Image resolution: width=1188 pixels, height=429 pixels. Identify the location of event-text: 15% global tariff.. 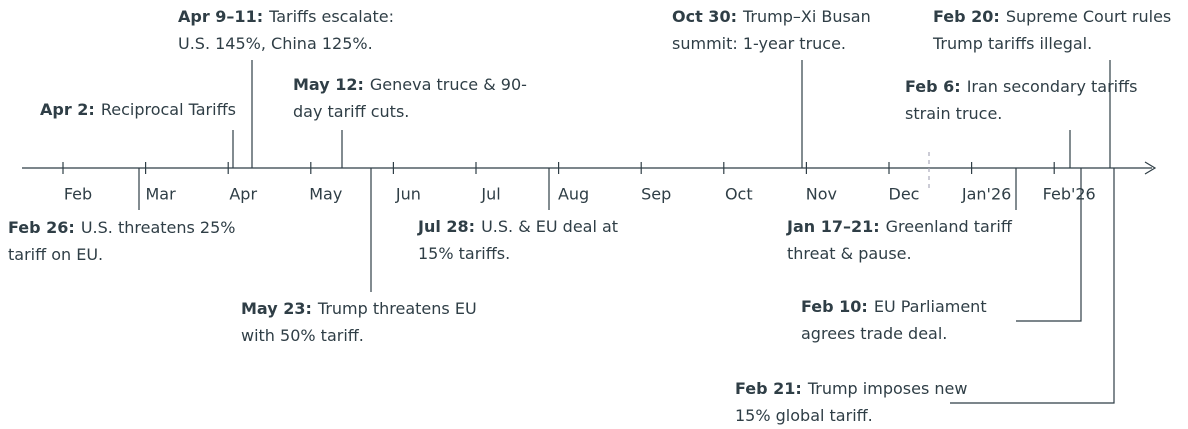
(804, 415).